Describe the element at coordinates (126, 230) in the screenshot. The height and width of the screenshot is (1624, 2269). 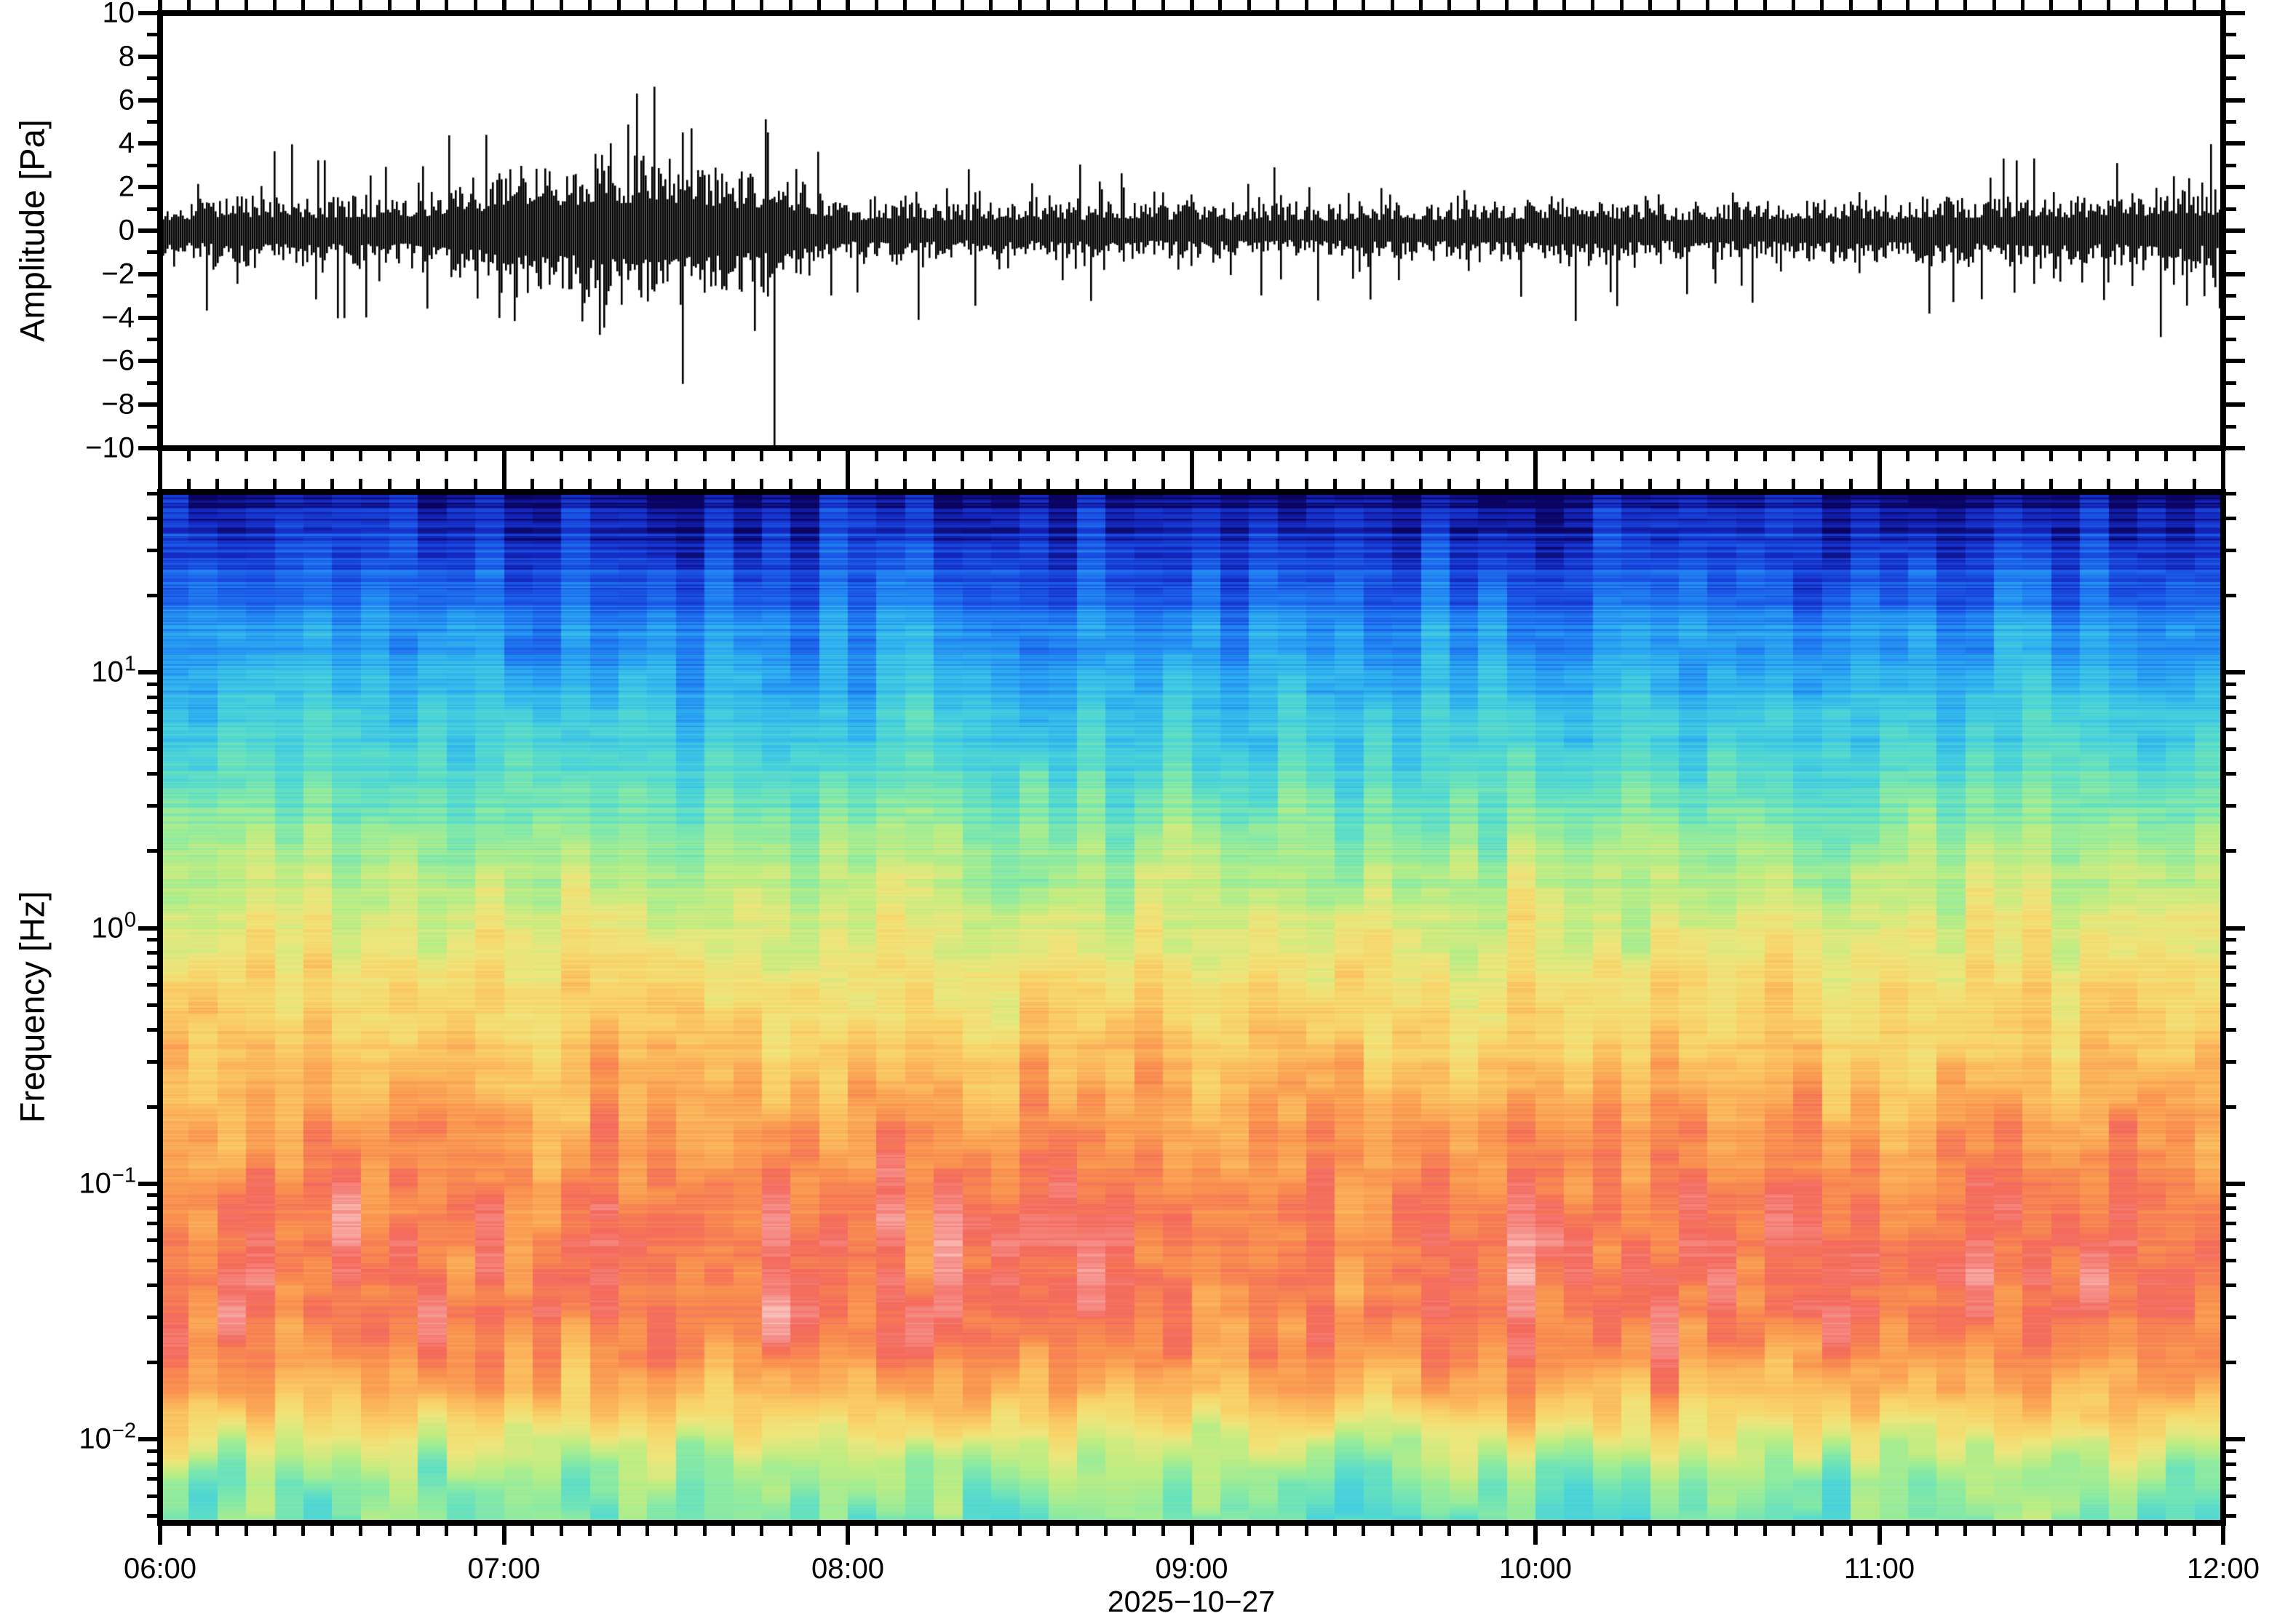
I see `amplitude-tick-label: 0` at that location.